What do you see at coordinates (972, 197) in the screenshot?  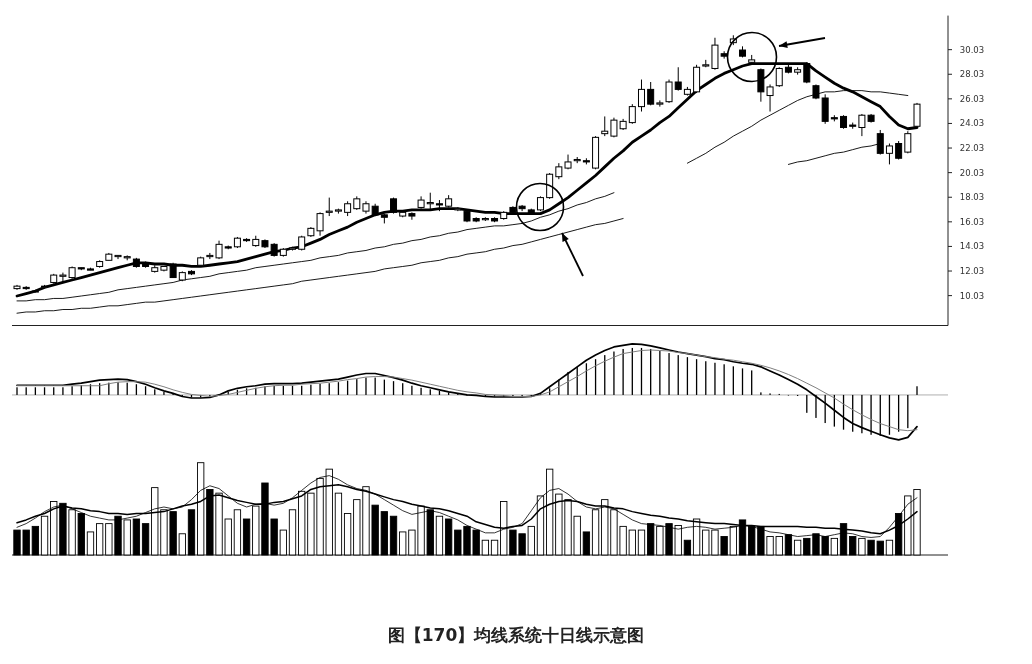 I see `y-tick-label: 18.03` at bounding box center [972, 197].